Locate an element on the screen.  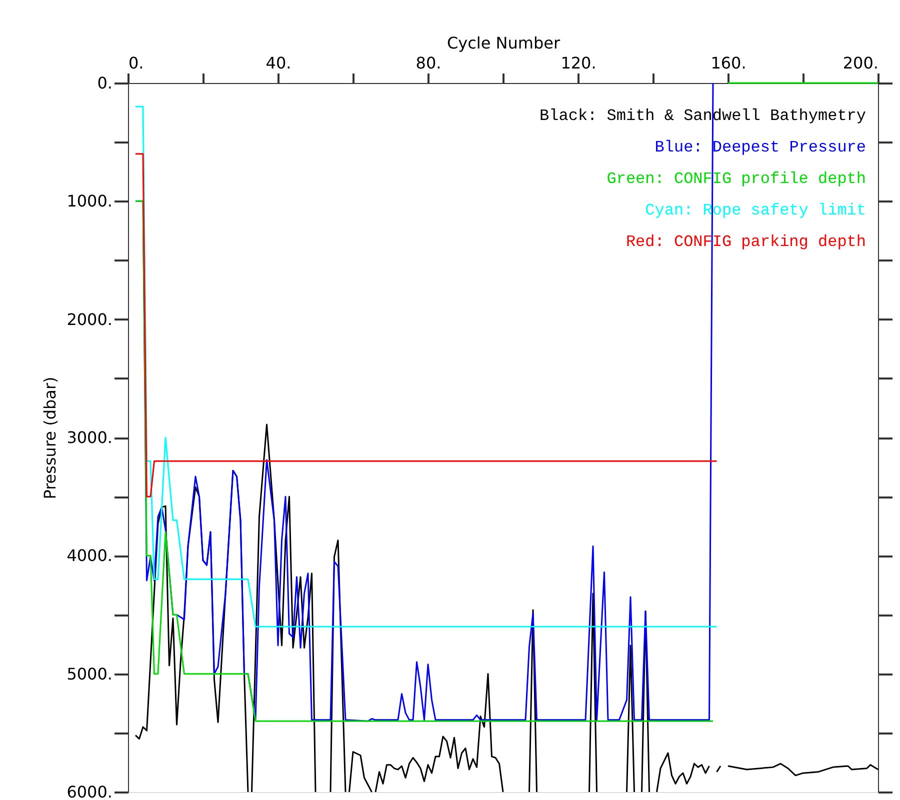
y-tick-label: 1000. is located at coordinates (89, 201).